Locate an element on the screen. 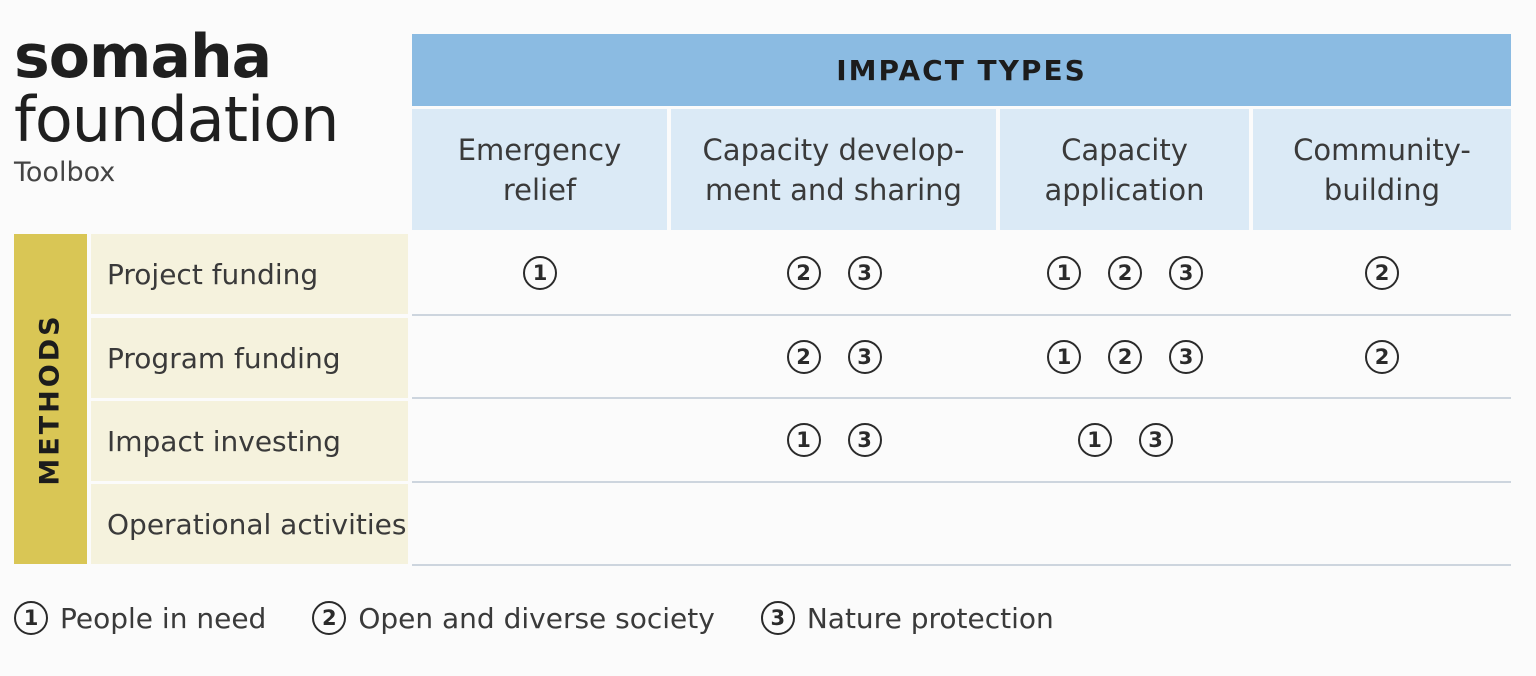 This screenshot has height=676, width=1536. legend-item: 1 People in need is located at coordinates (140, 618).